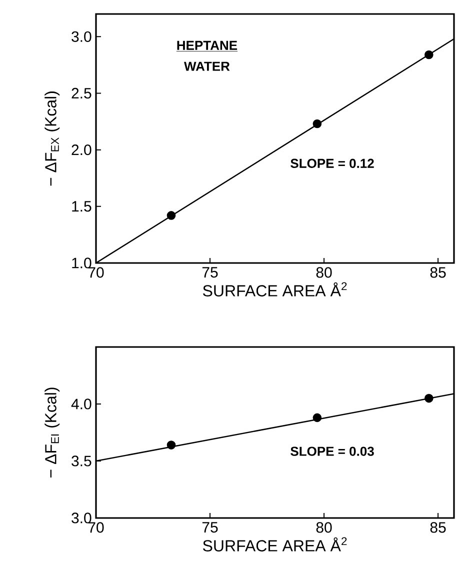 The width and height of the screenshot is (456, 579). Describe the element at coordinates (332, 451) in the screenshot. I see `annotation: SLOPE = 0.03` at that location.